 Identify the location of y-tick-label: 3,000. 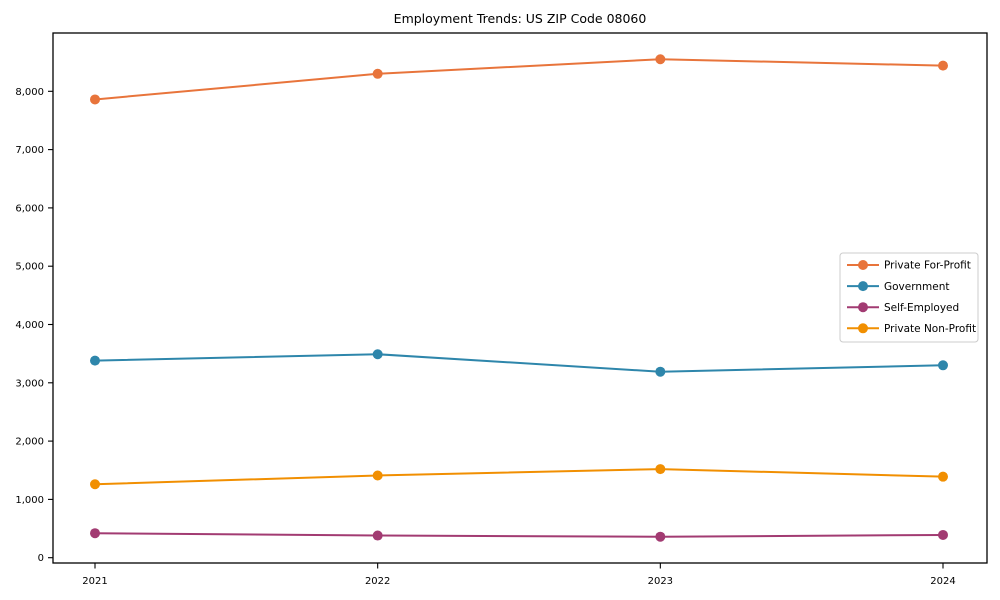
(29, 383).